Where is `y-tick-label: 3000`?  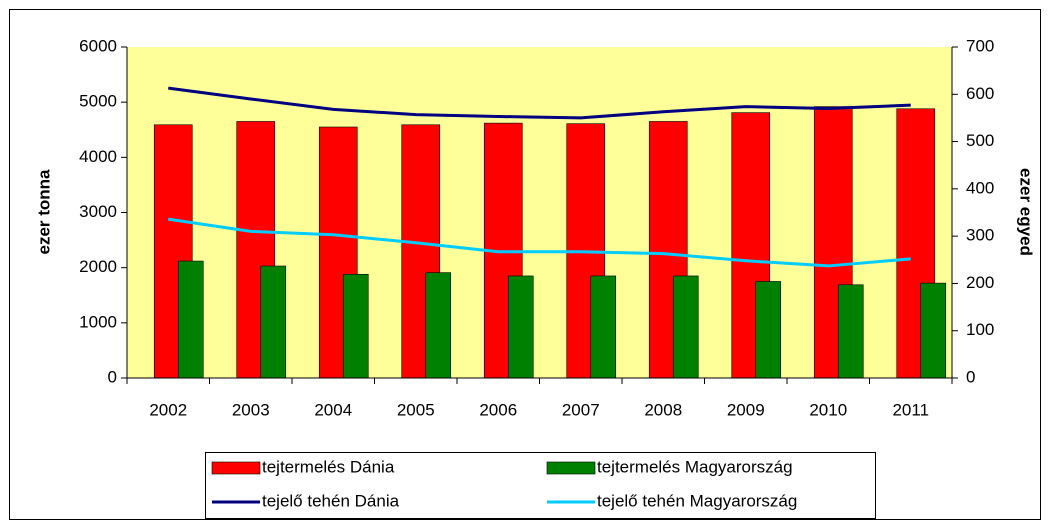
y-tick-label: 3000 is located at coordinates (98, 211).